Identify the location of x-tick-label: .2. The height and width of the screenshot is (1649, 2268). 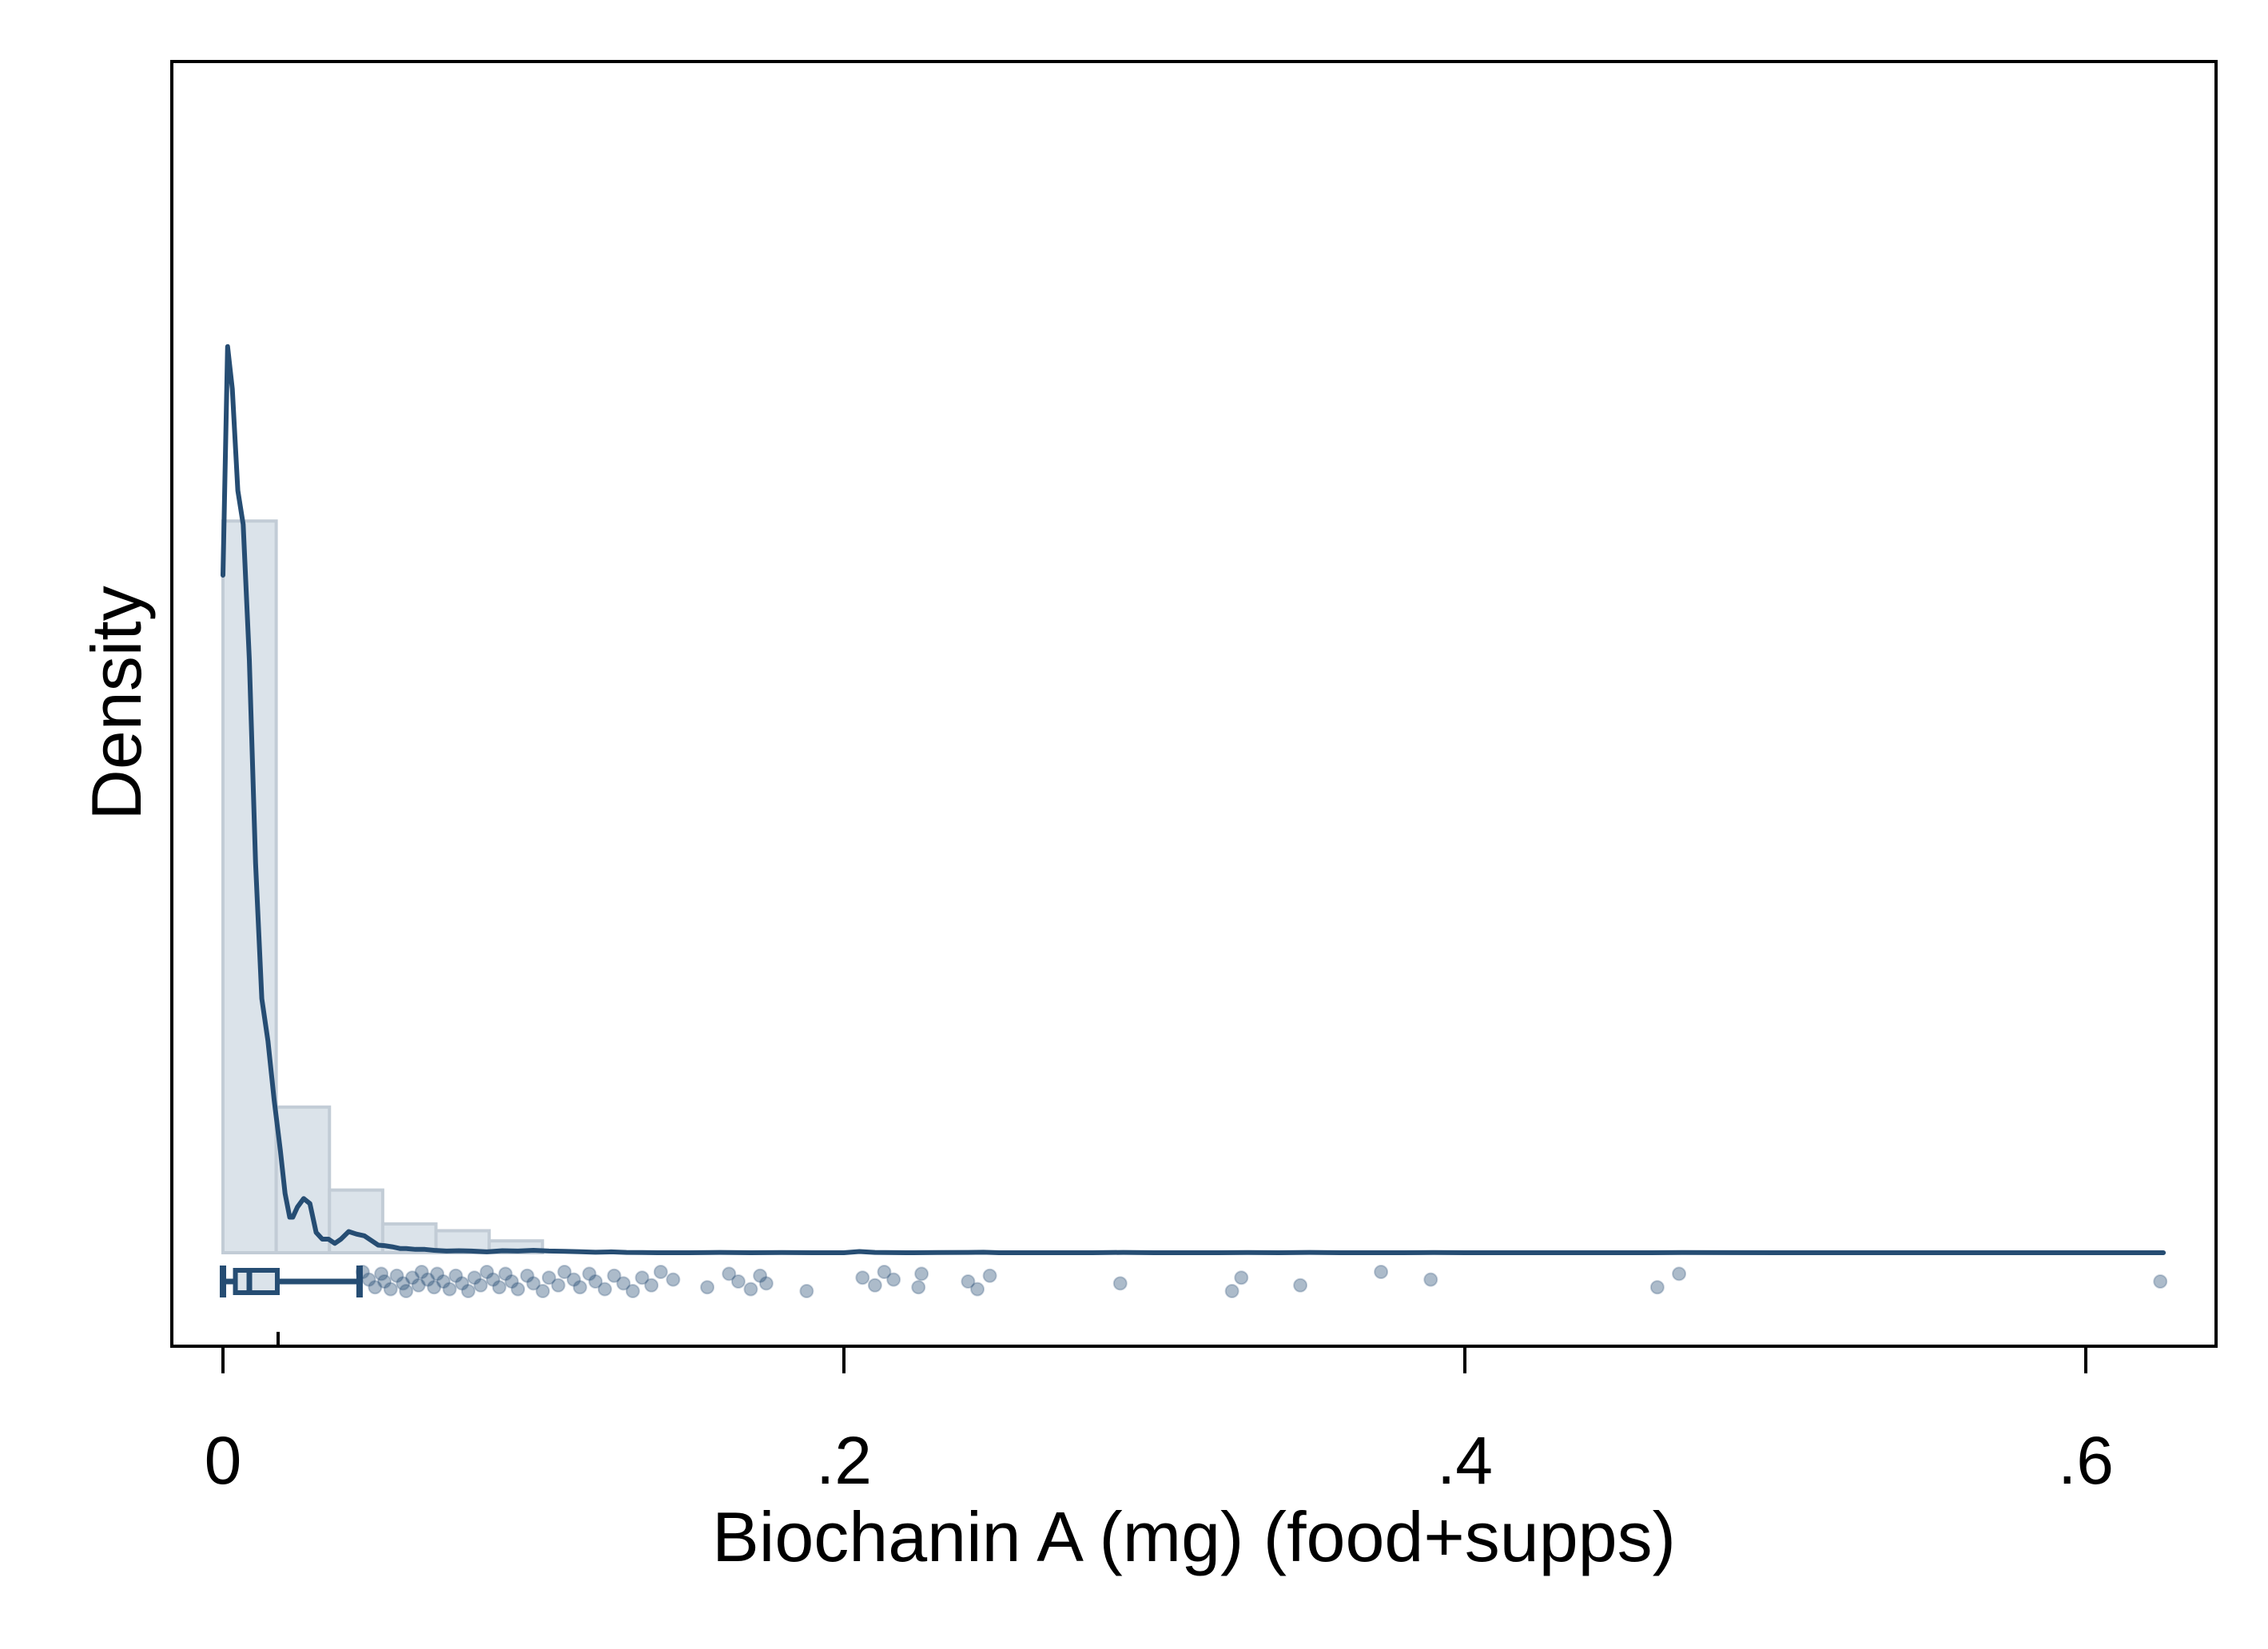
(844, 1460).